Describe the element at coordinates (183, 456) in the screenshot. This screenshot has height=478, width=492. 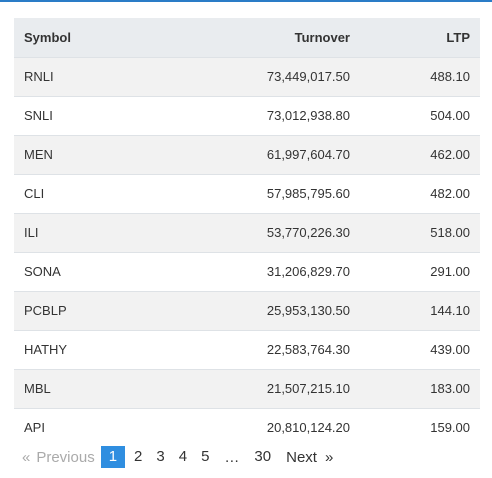
I see `pagination-page-4: 4` at that location.